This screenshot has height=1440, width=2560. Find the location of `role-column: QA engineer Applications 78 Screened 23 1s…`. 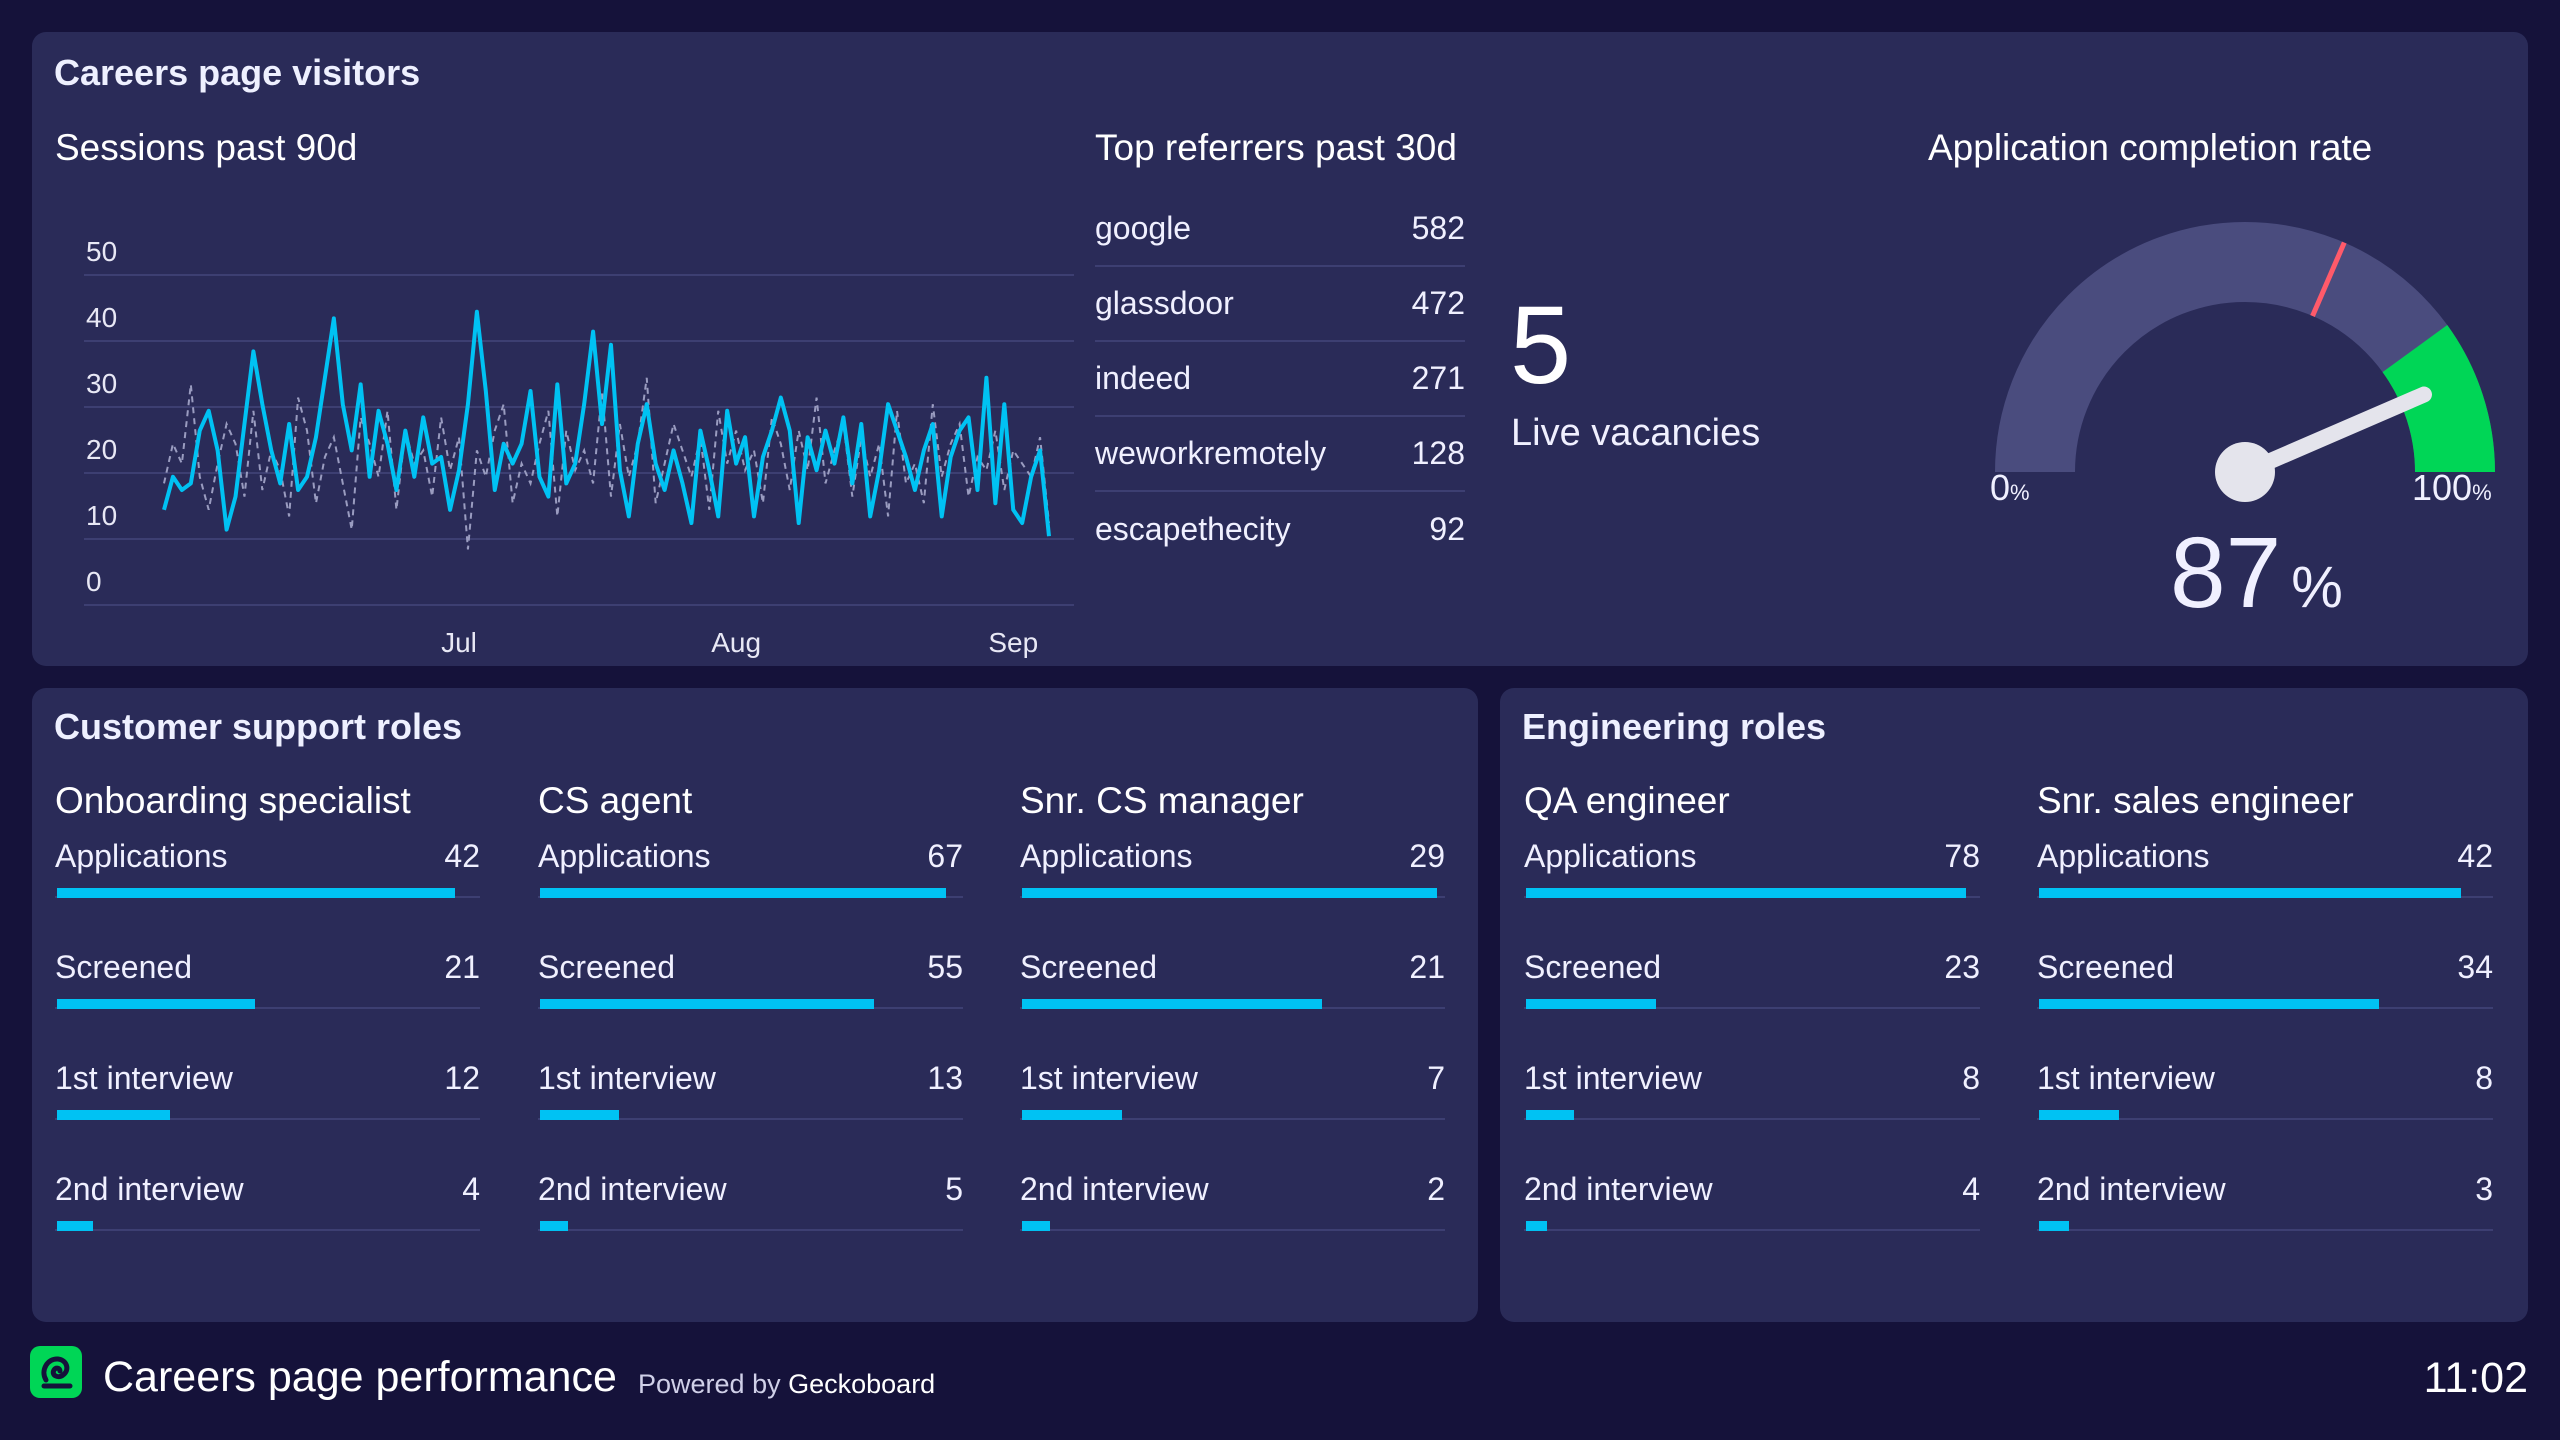

role-column: QA engineer Applications 78 Screened 23 1s… is located at coordinates (1752, 1031).